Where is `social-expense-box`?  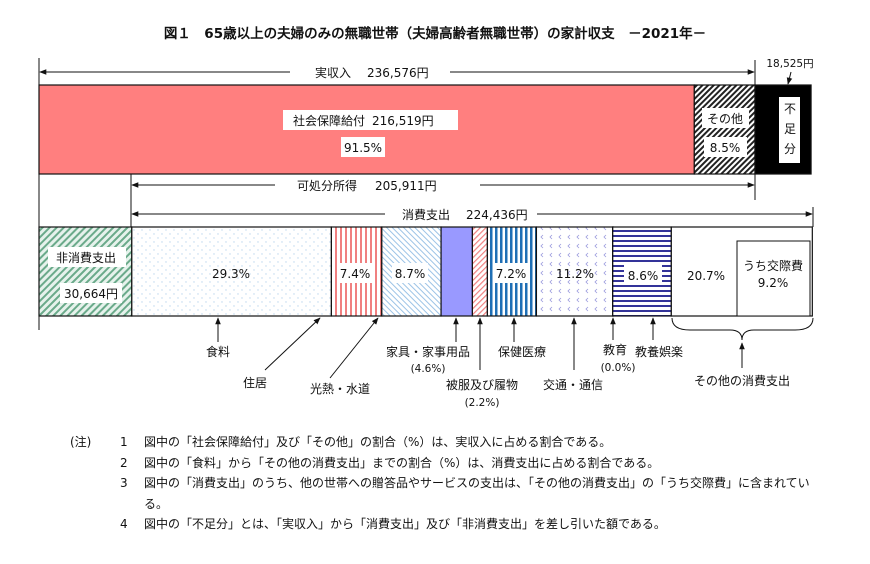
social-expense-box is located at coordinates (773, 278).